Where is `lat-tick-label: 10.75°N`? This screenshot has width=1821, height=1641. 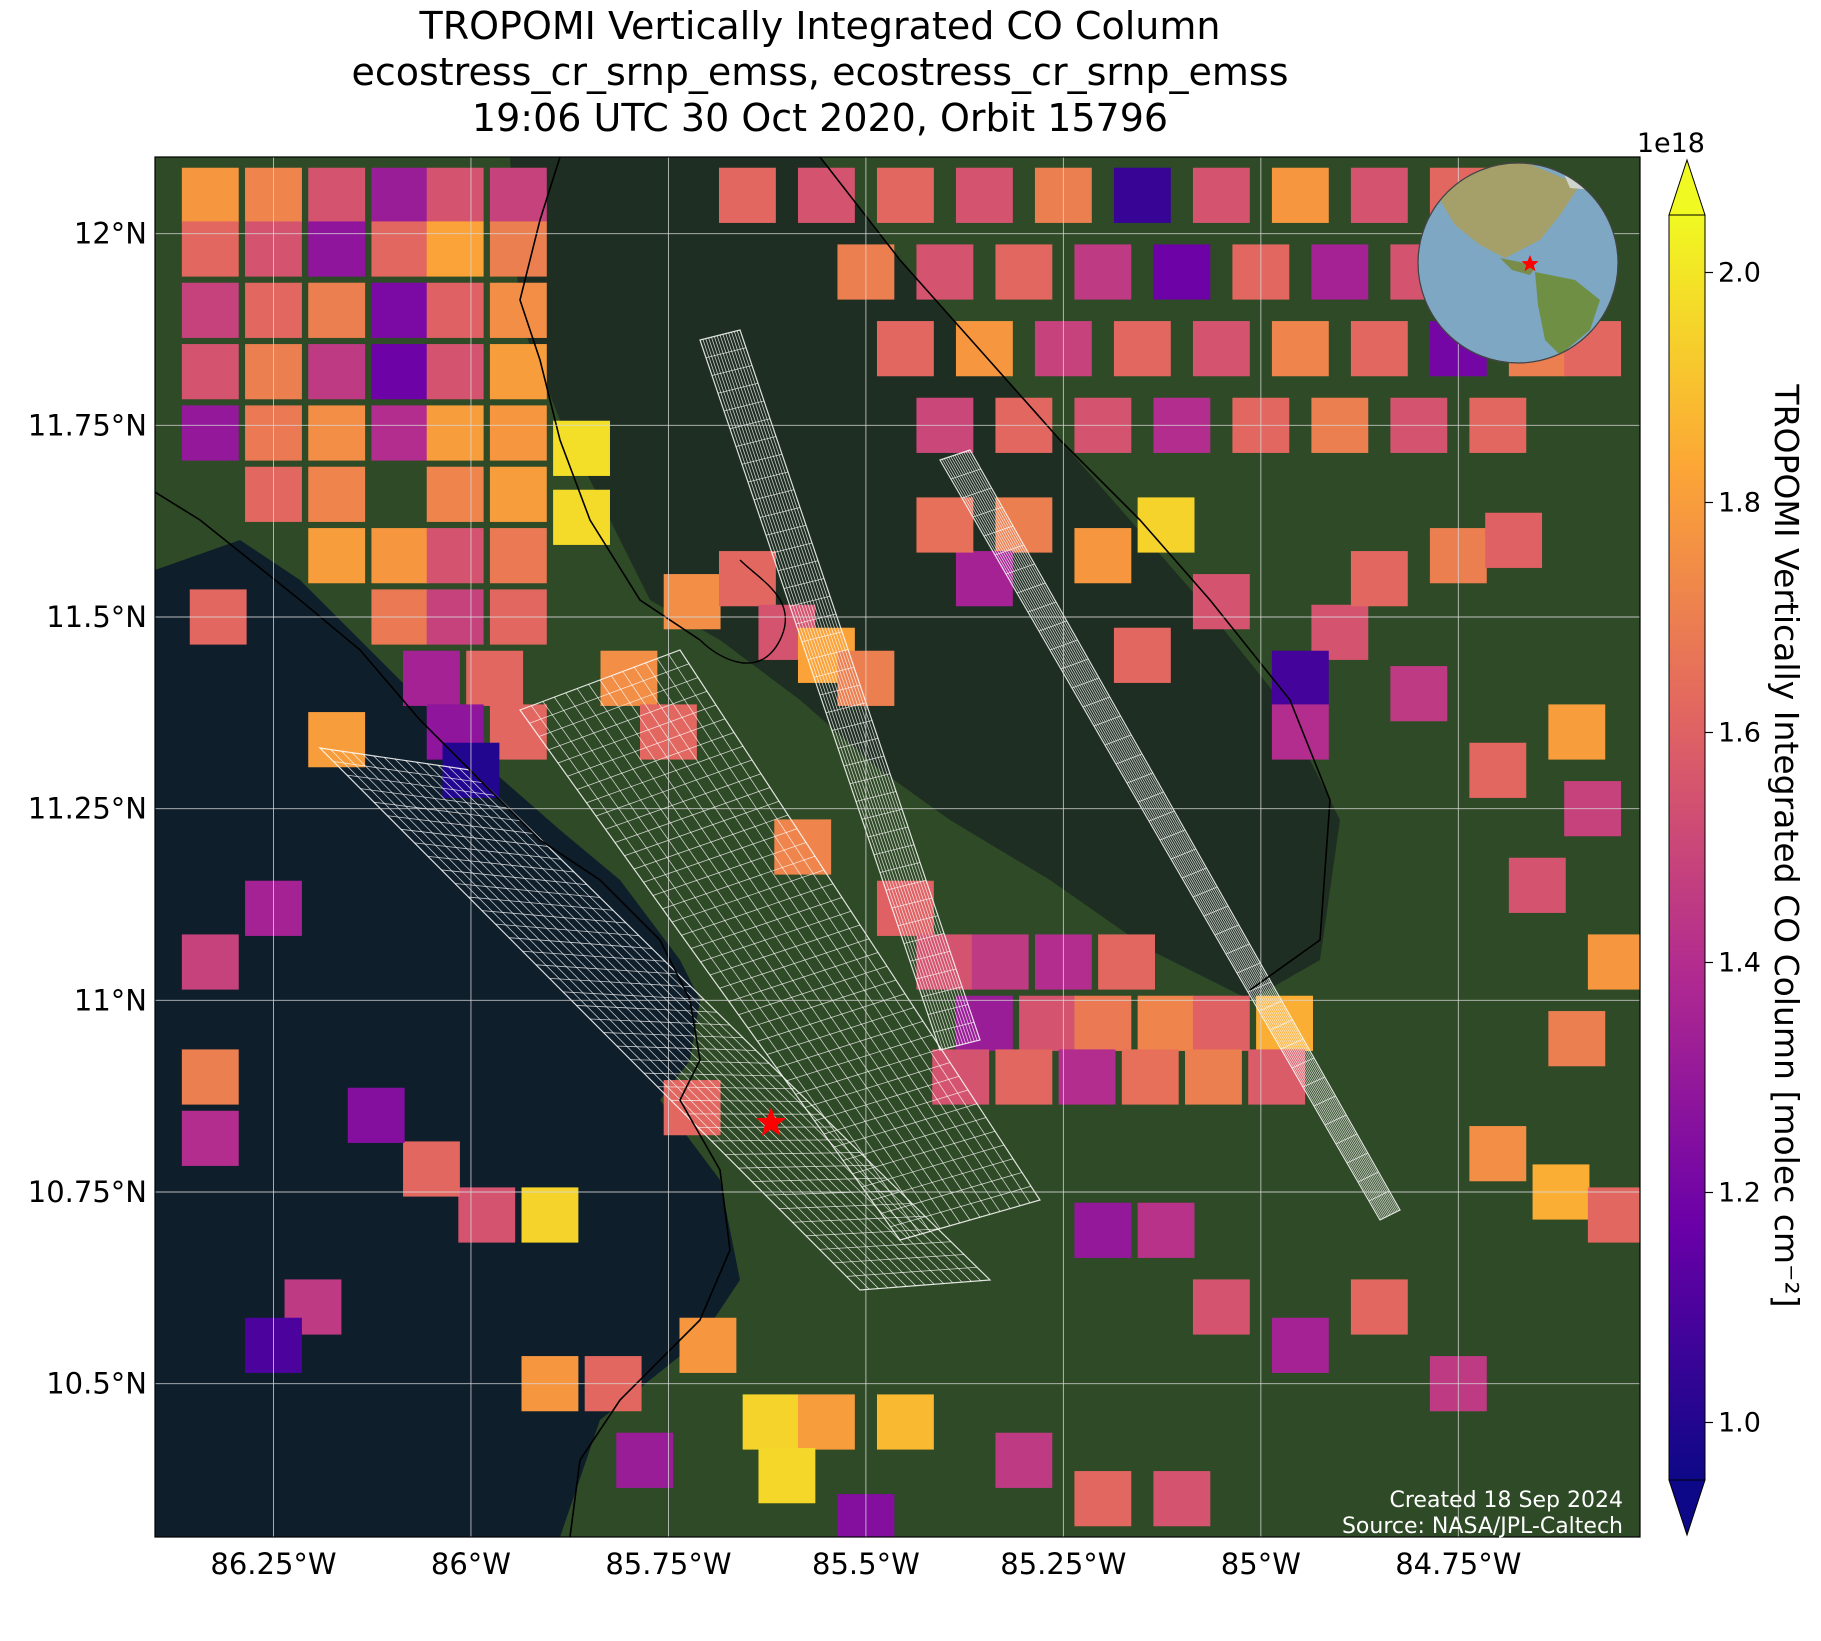 lat-tick-label: 10.75°N is located at coordinates (87, 1192).